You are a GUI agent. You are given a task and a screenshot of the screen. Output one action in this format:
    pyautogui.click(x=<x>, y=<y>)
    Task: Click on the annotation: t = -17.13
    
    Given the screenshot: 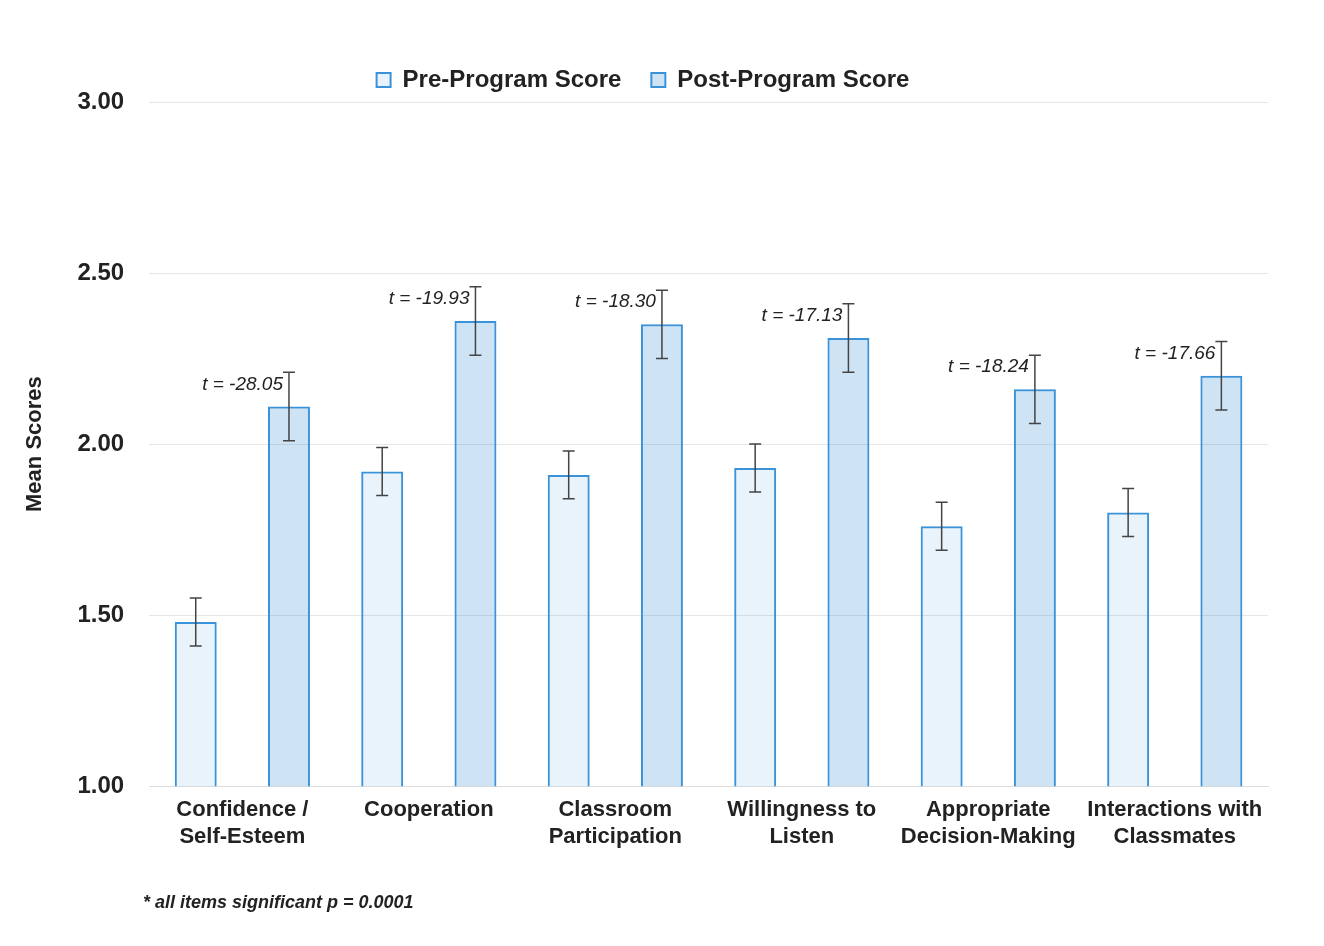 What is the action you would take?
    pyautogui.click(x=802, y=315)
    